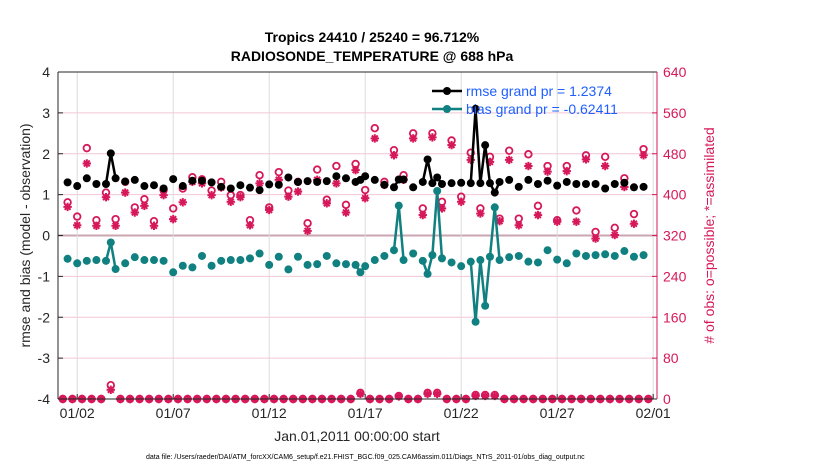 The width and height of the screenshot is (830, 470). Describe the element at coordinates (653, 413) in the screenshot. I see `x-tick-label: 02/01` at that location.